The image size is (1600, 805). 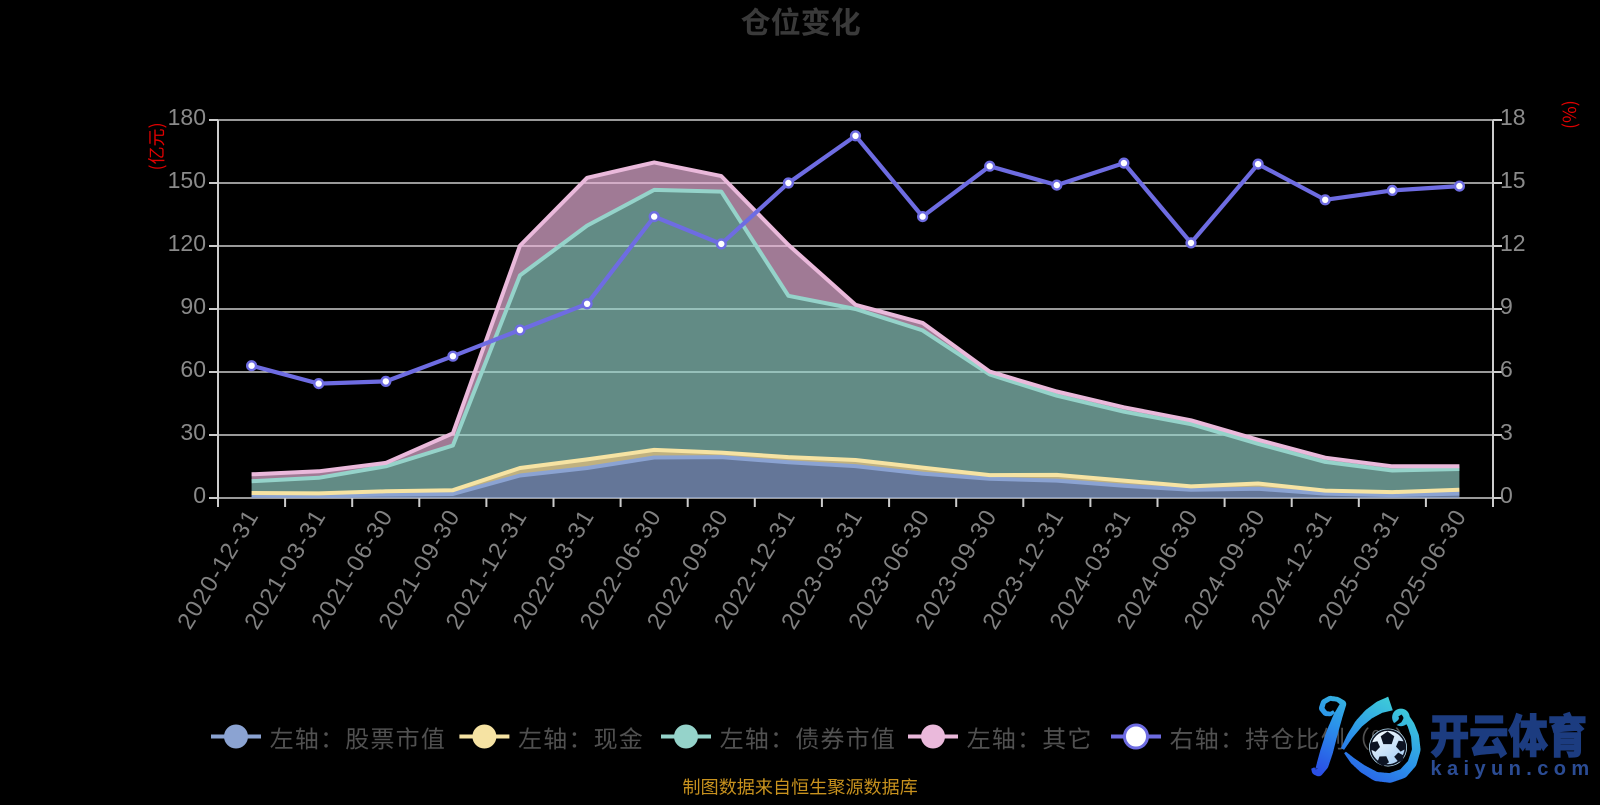 I want to click on svg-text: 60, so click(x=193, y=369).